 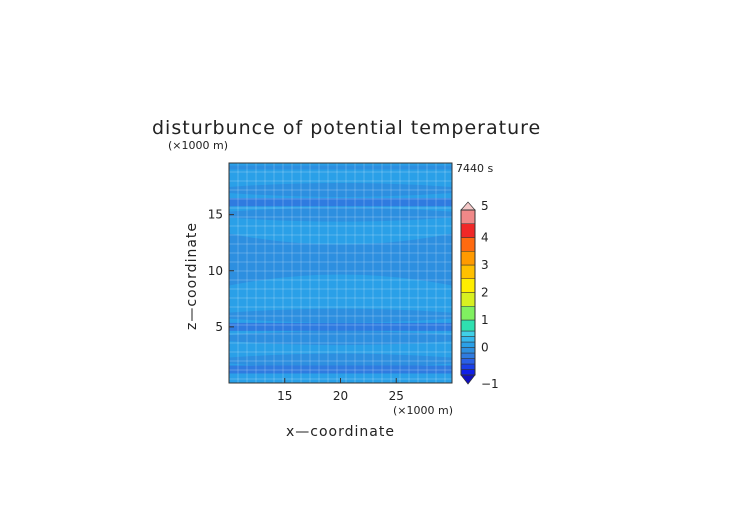 I want to click on x-tick-label: 15, so click(x=284, y=396).